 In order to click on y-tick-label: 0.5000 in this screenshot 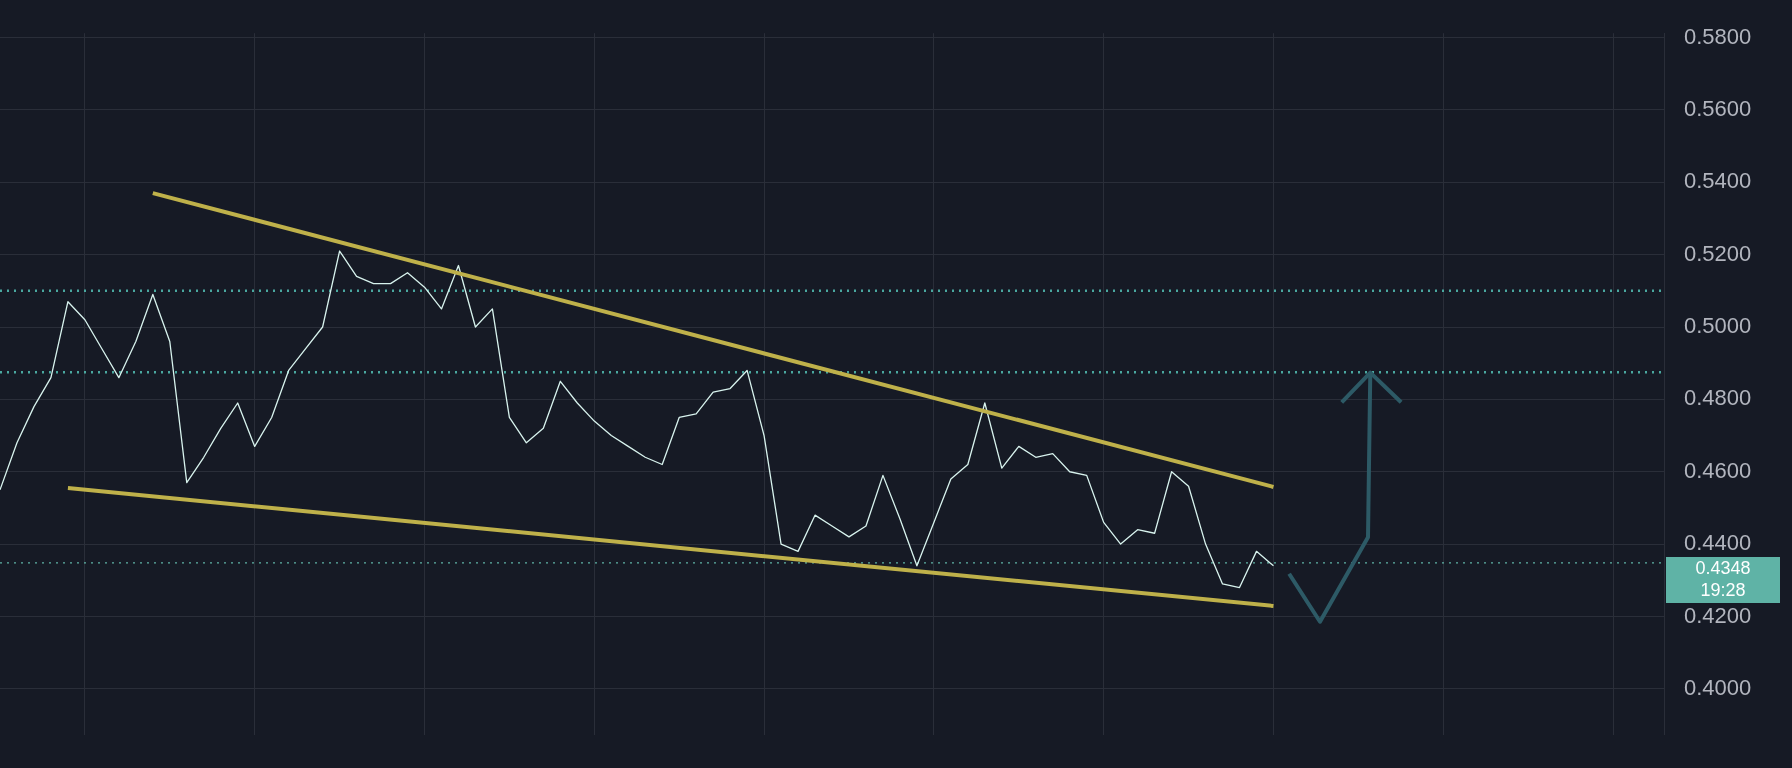, I will do `click(1718, 326)`.